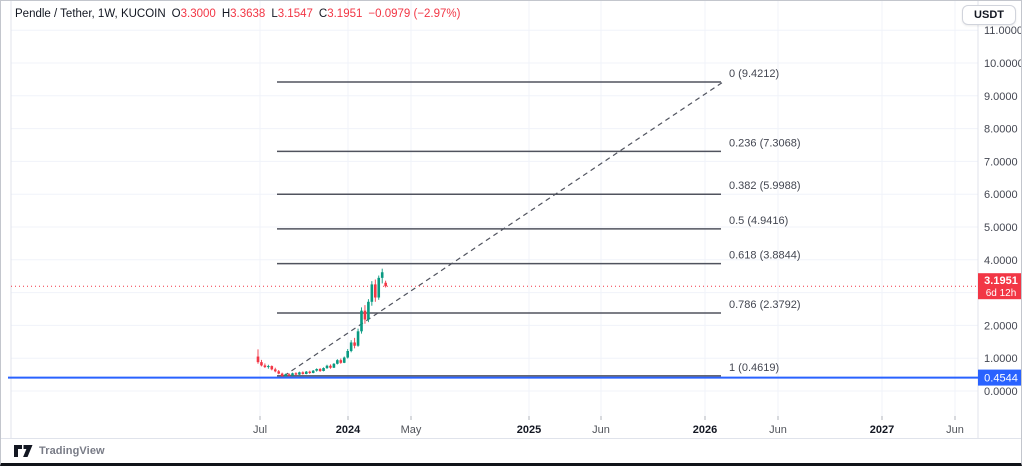 This screenshot has height=470, width=1024. What do you see at coordinates (1001, 162) in the screenshot?
I see `price-tick-label: 7.0000` at bounding box center [1001, 162].